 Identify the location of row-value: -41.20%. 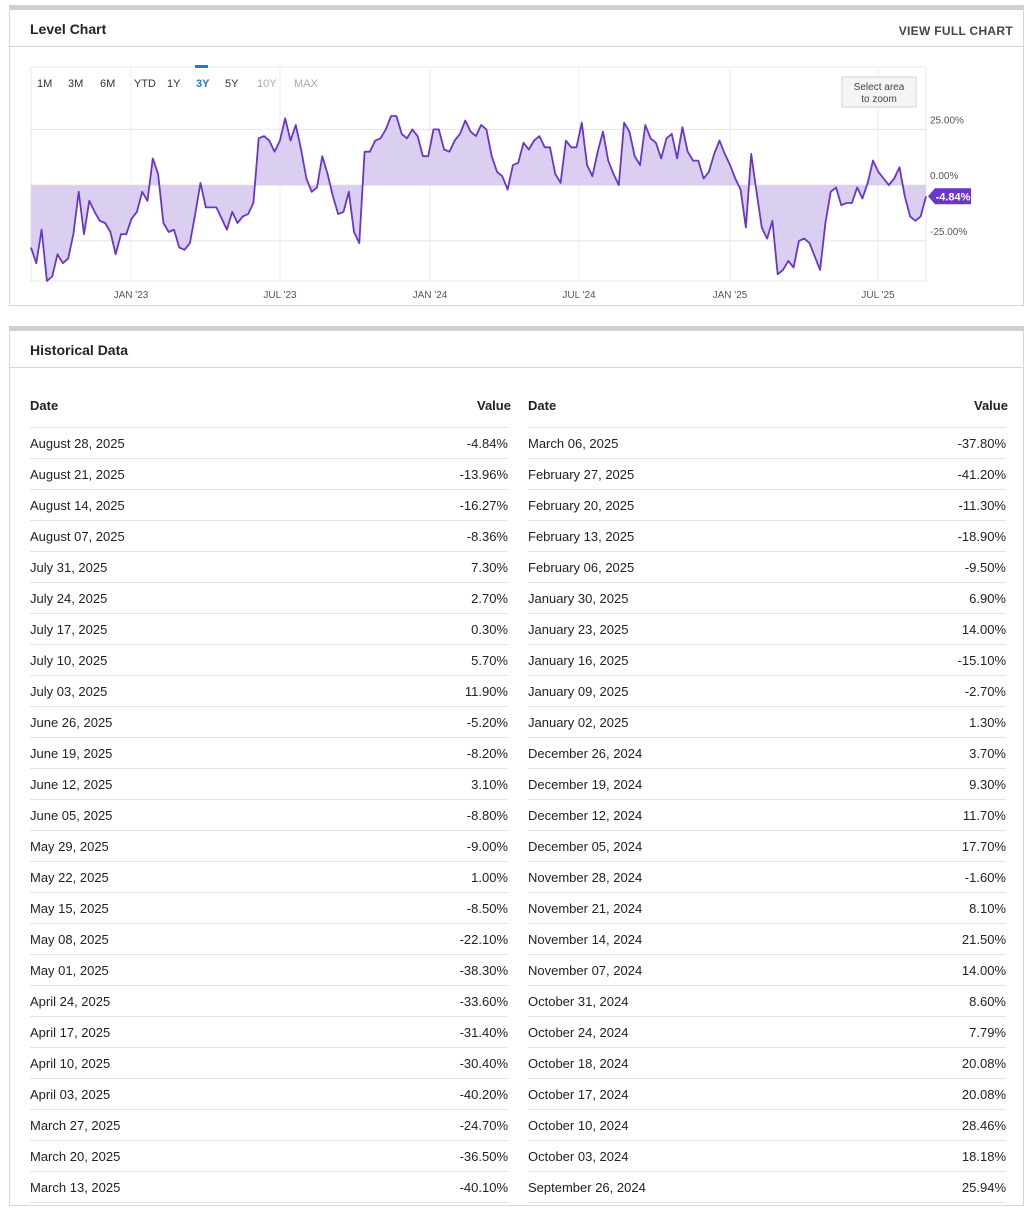
(981, 474).